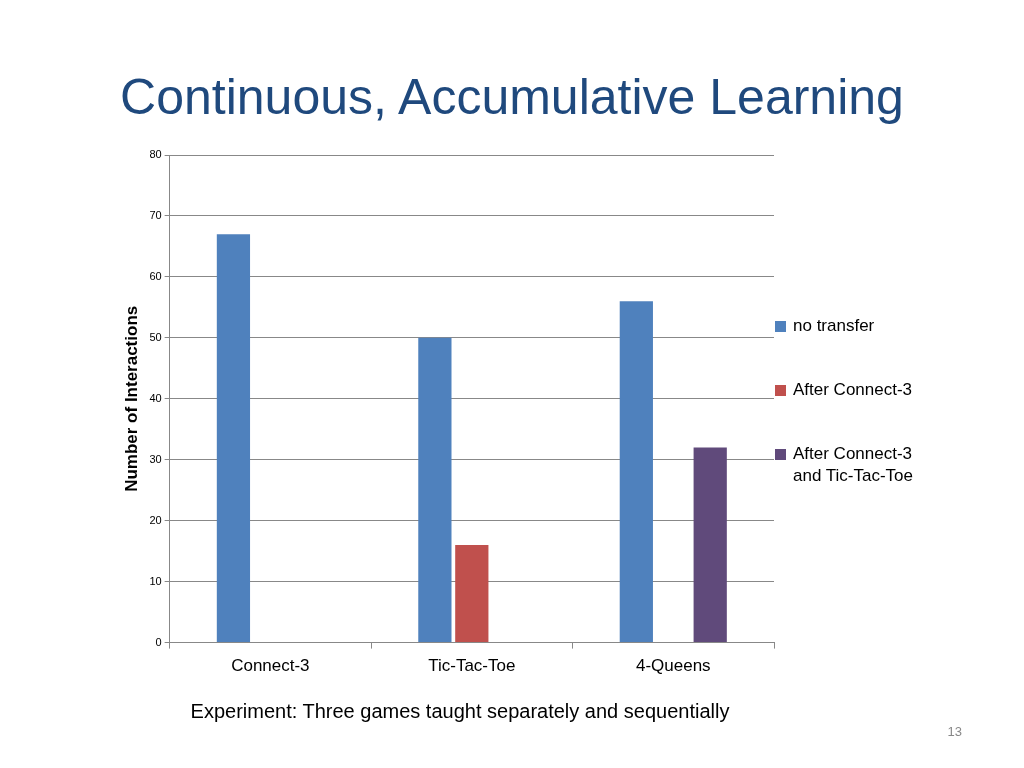 This screenshot has width=1024, height=768. Describe the element at coordinates (155, 275) in the screenshot. I see `y-tick-label: 60` at that location.